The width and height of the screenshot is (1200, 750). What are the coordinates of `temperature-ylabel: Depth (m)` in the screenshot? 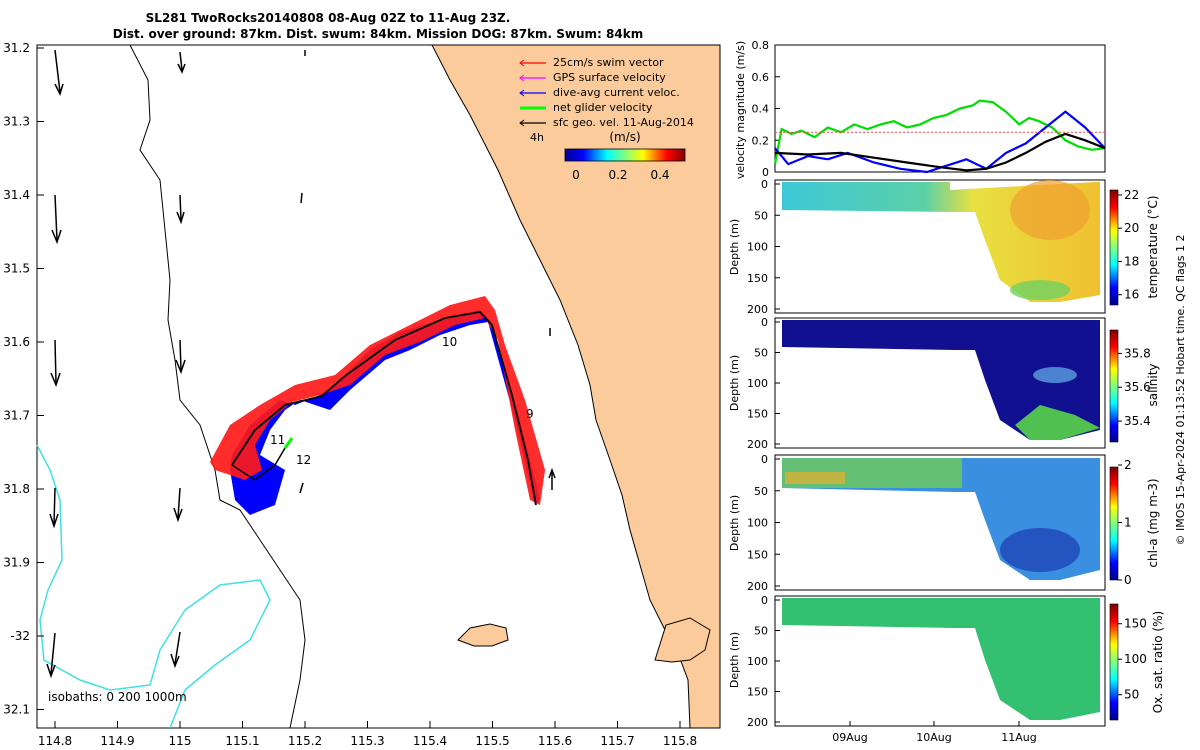 It's located at (734, 247).